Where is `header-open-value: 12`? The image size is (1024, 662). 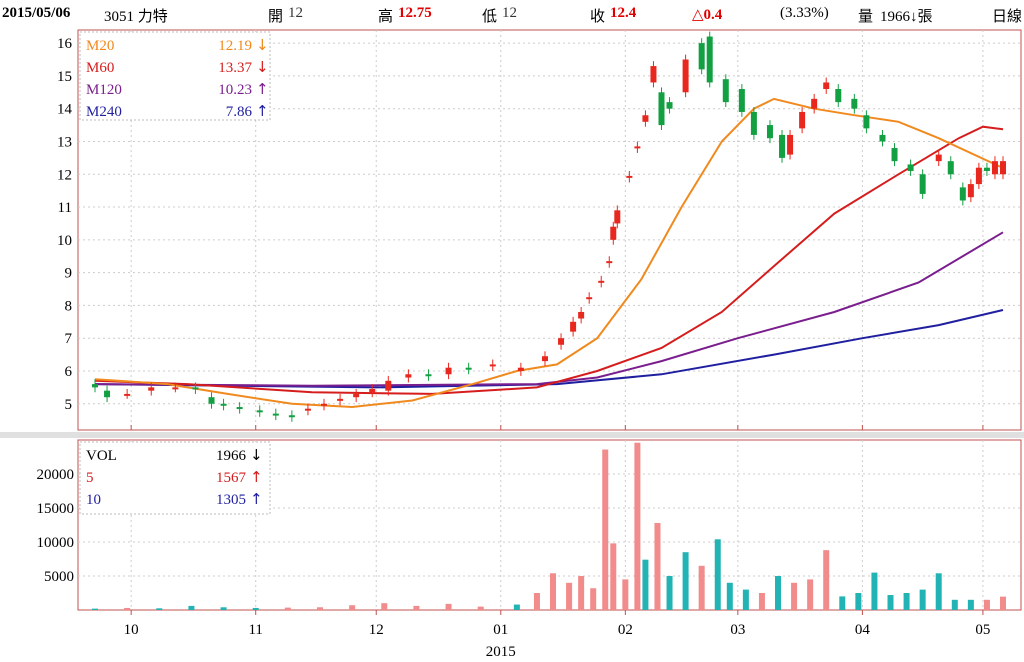
header-open-value: 12 is located at coordinates (295, 13).